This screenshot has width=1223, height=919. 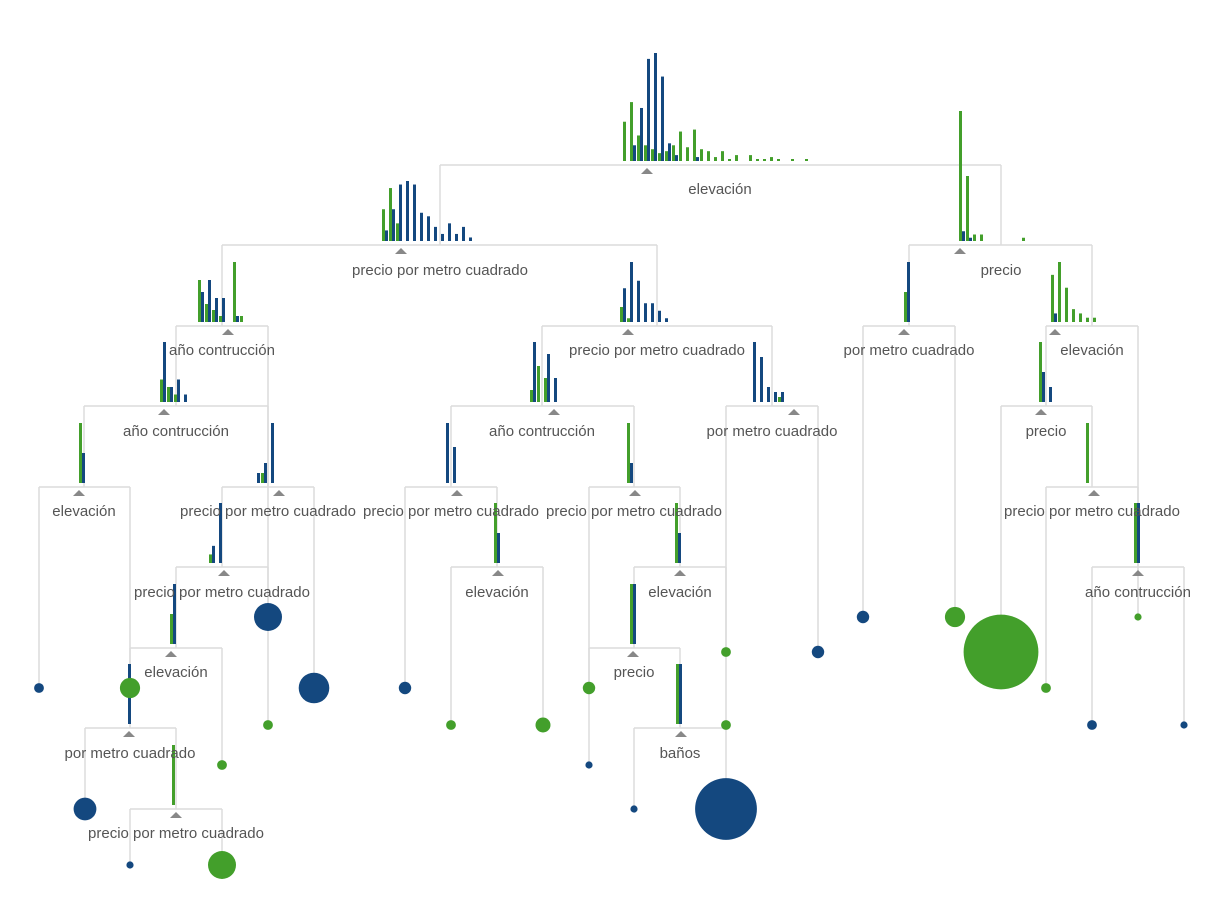 I want to click on split-marker-n22, so click(x=129, y=734).